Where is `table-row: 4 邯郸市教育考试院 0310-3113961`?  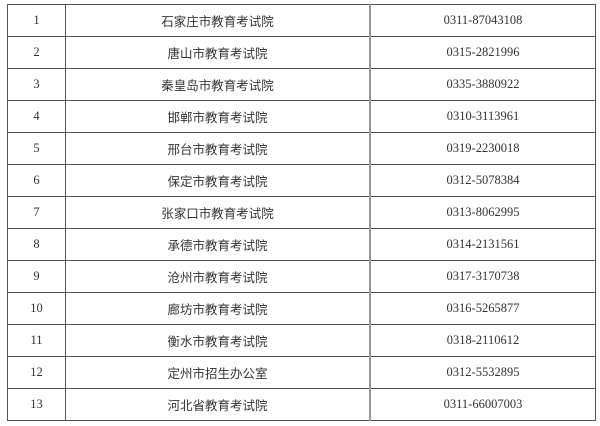
table-row: 4 邯郸市教育考试院 0310-3113961 is located at coordinates (301, 116).